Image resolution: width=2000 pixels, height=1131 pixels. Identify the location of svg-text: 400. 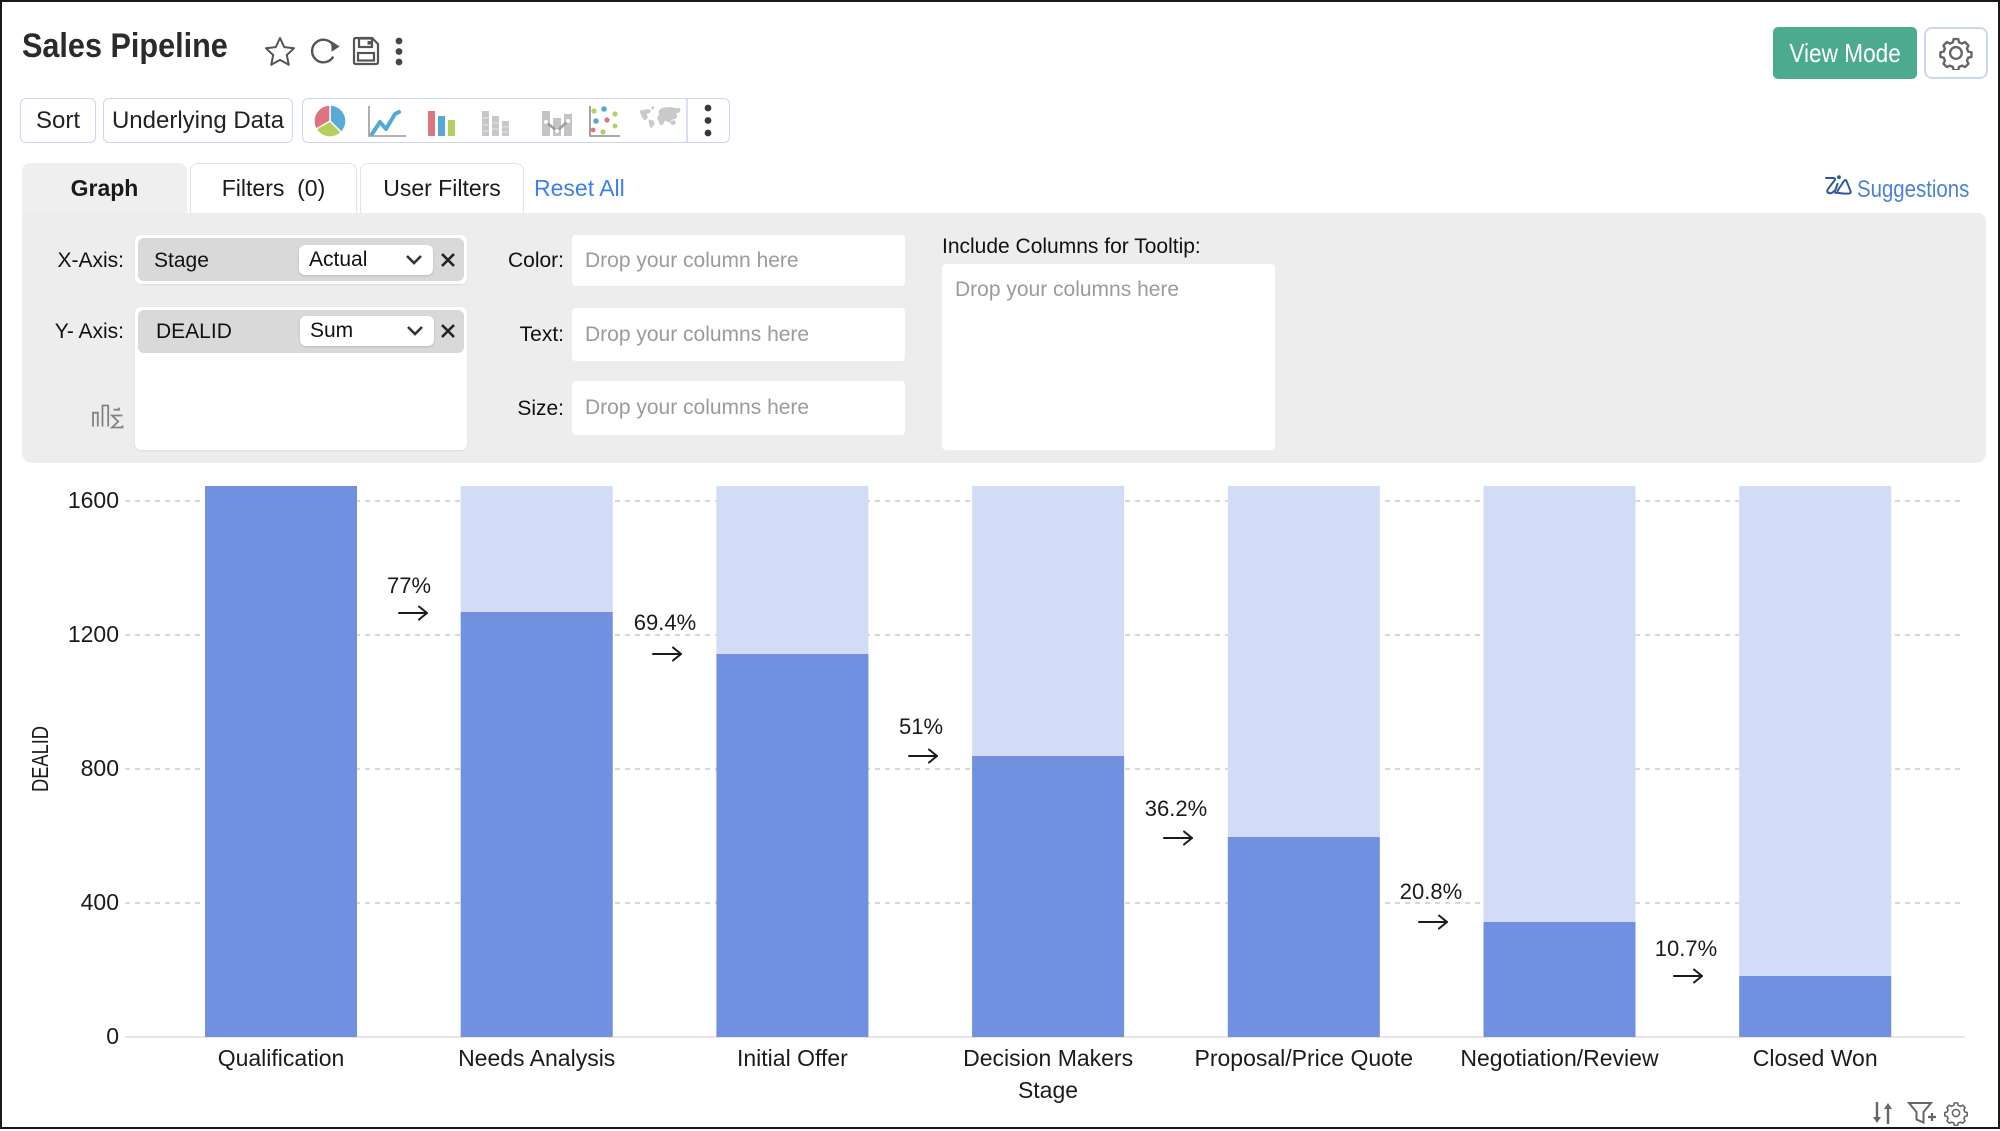
(100, 902).